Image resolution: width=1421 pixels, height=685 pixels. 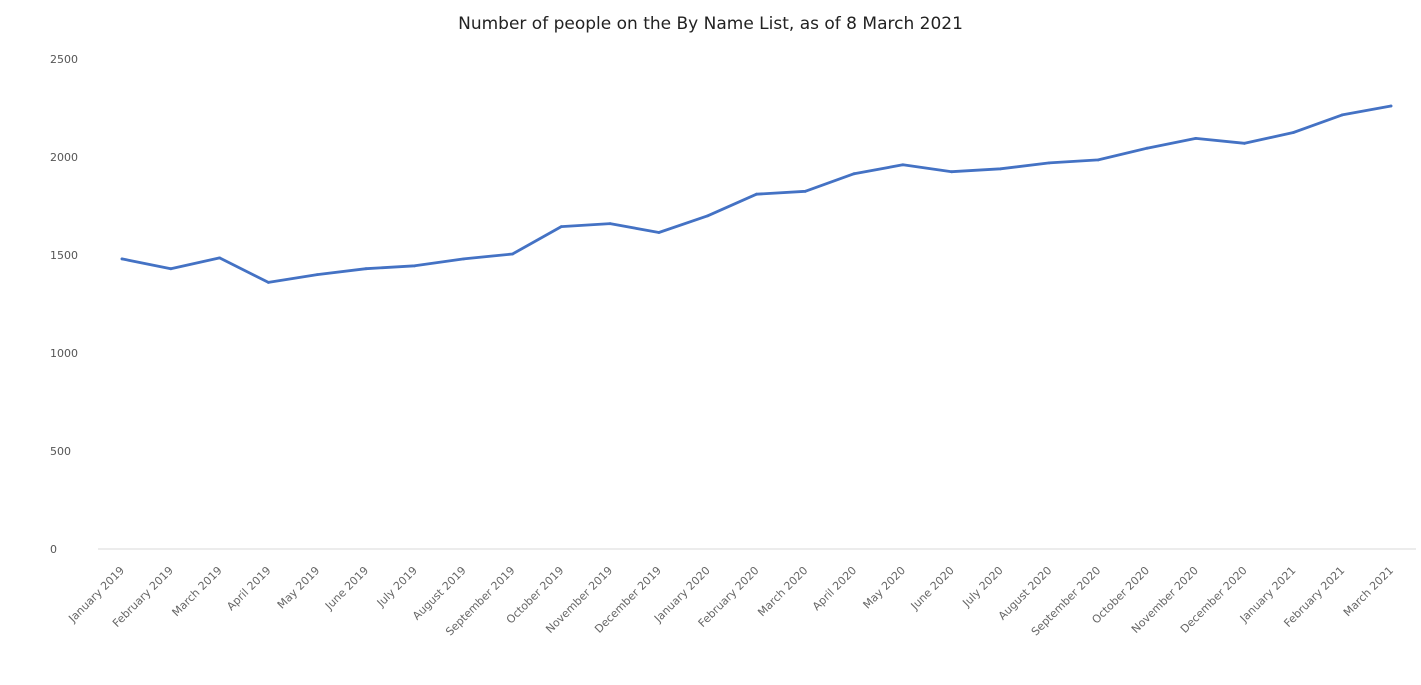 What do you see at coordinates (64, 304) in the screenshot?
I see `y-axis: 0 500 1000 1500 2000 2500` at bounding box center [64, 304].